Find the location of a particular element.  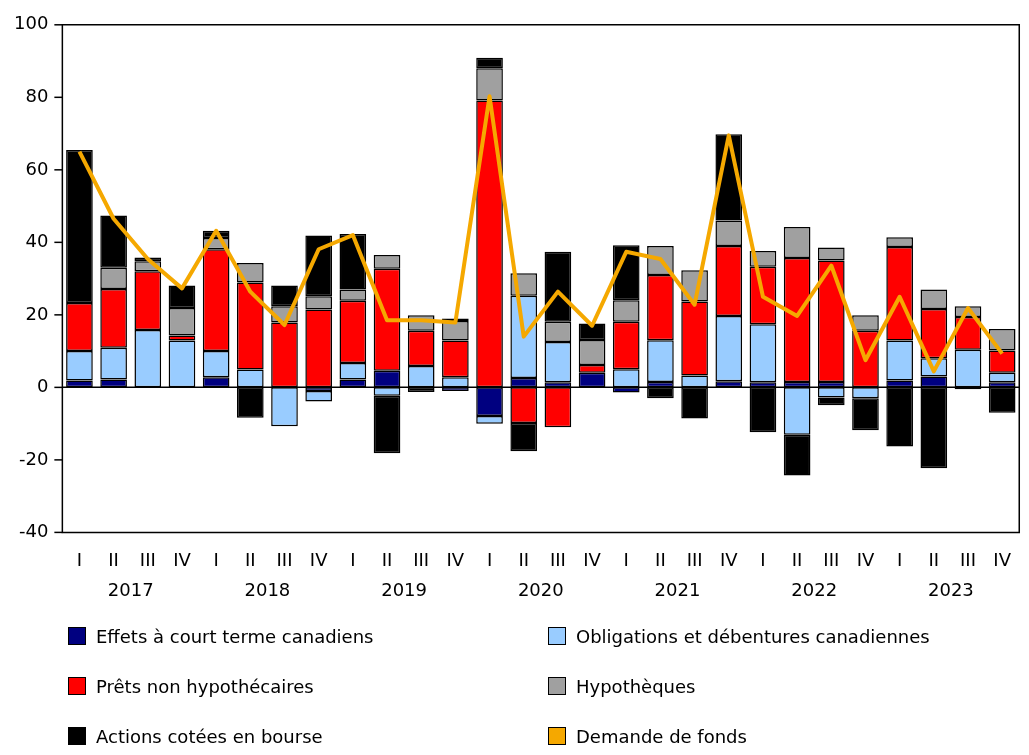

legend-label: Obligations et débentures canadiennes is located at coordinates (753, 636).